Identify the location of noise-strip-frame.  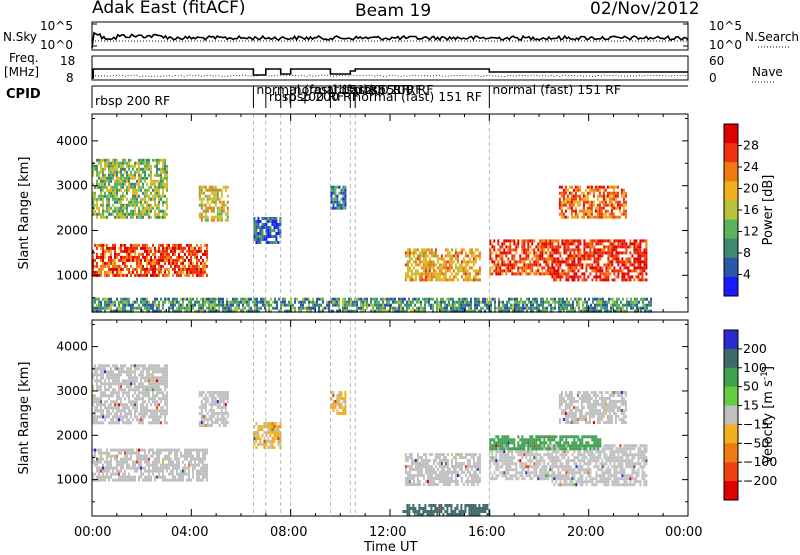
(390, 36).